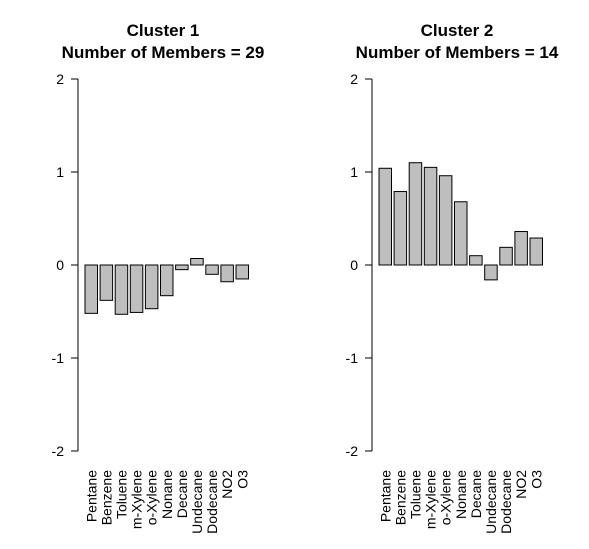 The image size is (589, 549). What do you see at coordinates (457, 52) in the screenshot?
I see `cluster-2-subtitle: Number of Members = 14` at bounding box center [457, 52].